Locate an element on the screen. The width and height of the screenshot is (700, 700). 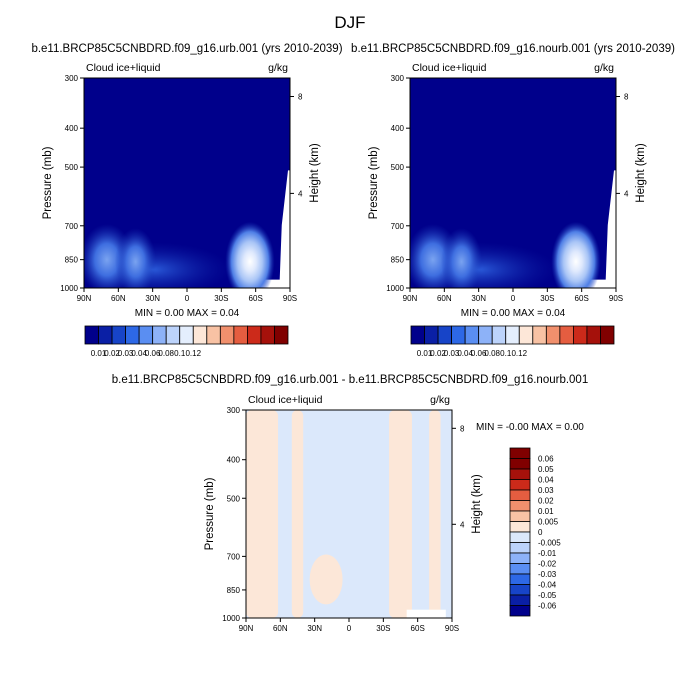
colorbar-label: 0.03 is located at coordinates (126, 353).